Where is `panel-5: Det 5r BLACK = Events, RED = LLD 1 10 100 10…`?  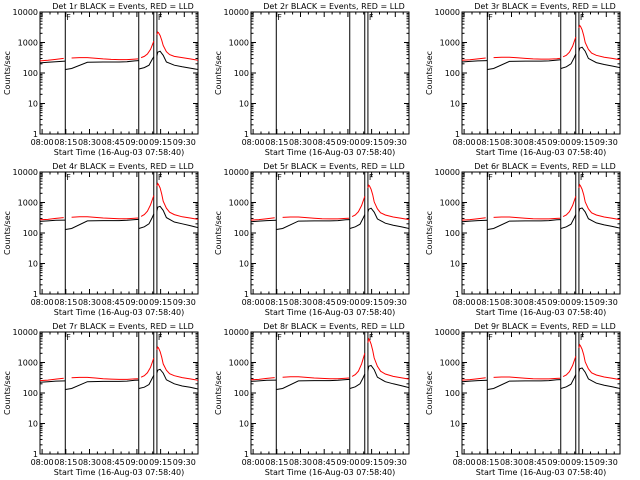 panel-5: Det 5r BLACK = Events, RED = LLD 1 10 100 10… is located at coordinates (312, 239).